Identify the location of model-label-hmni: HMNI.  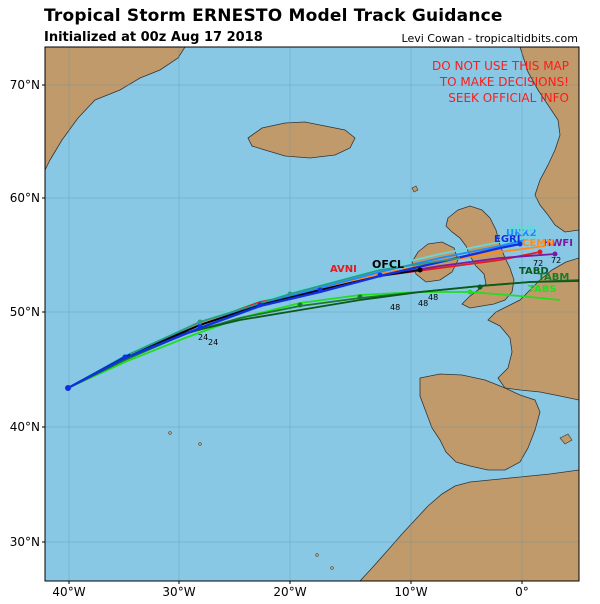
(523, 229).